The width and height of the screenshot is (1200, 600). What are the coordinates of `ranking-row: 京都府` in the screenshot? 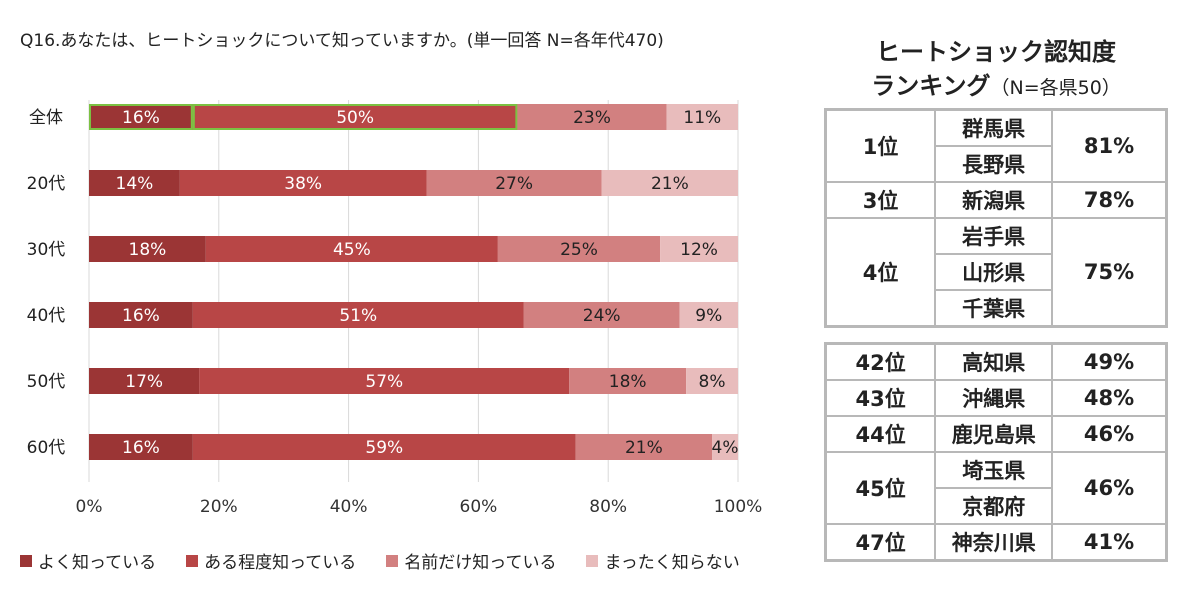 It's located at (996, 506).